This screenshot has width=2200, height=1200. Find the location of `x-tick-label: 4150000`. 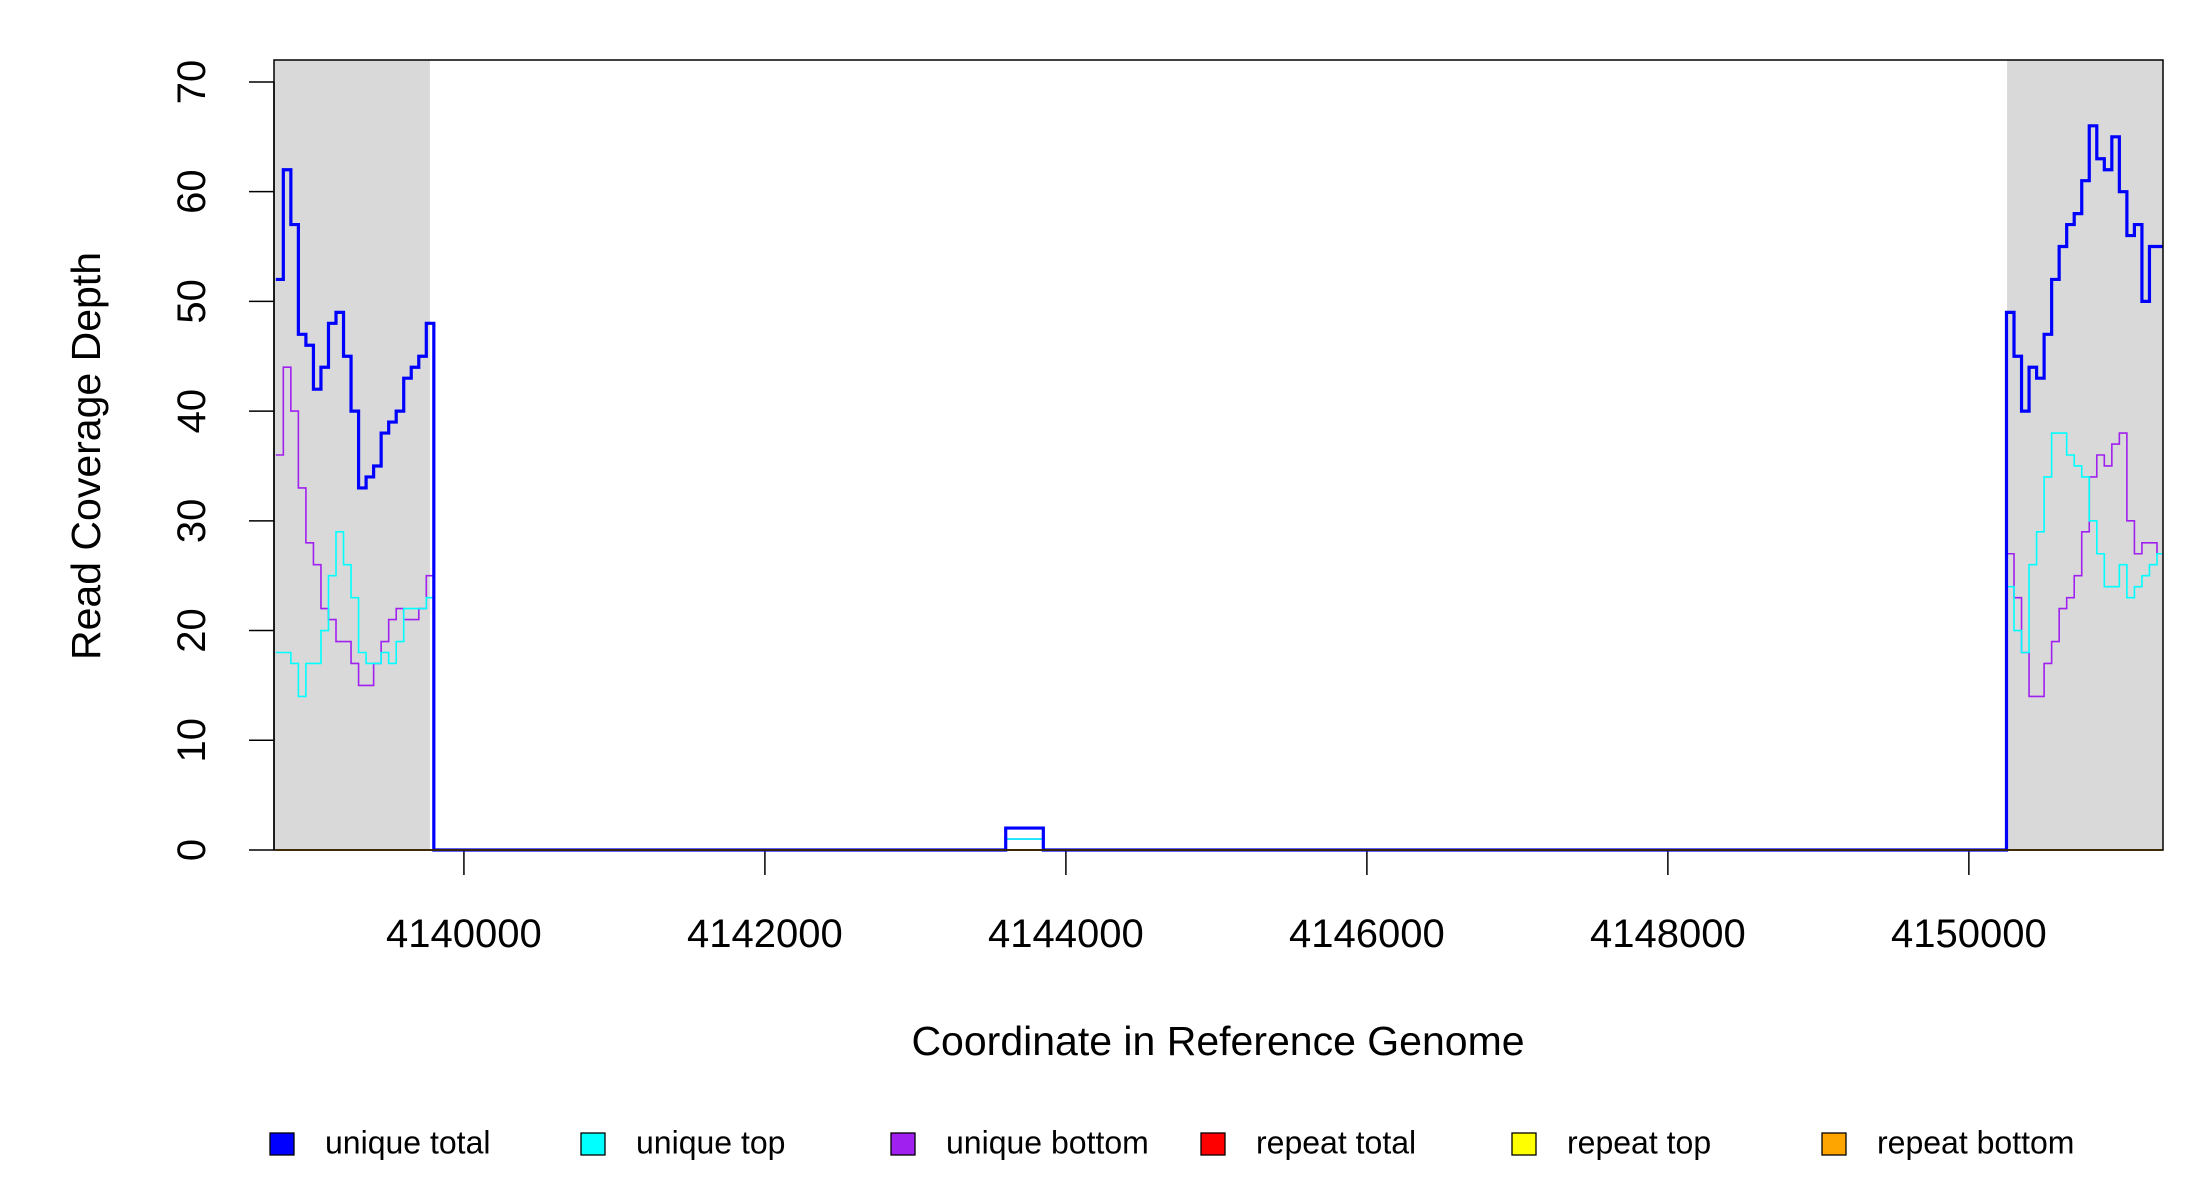

x-tick-label: 4150000 is located at coordinates (1969, 934).